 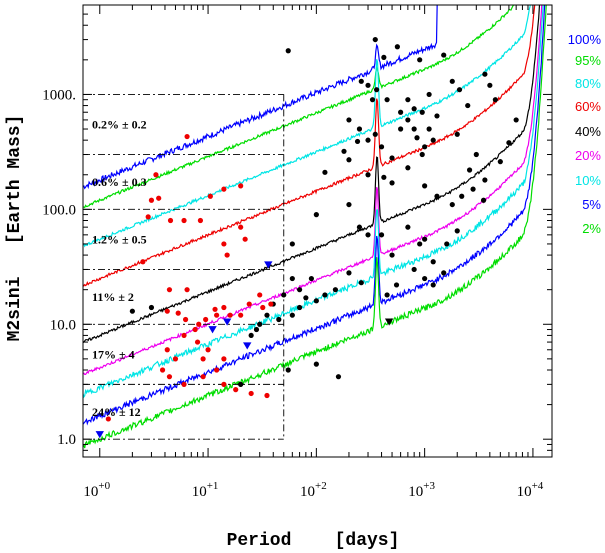 What do you see at coordinates (421, 490) in the screenshot?
I see `x-tick-label: 10+3` at bounding box center [421, 490].